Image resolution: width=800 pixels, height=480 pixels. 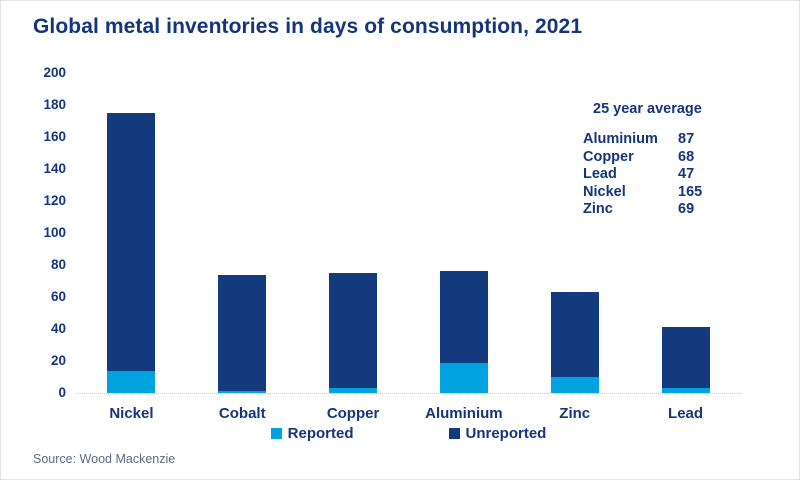 I want to click on reported-segment-aluminium, so click(x=463, y=377).